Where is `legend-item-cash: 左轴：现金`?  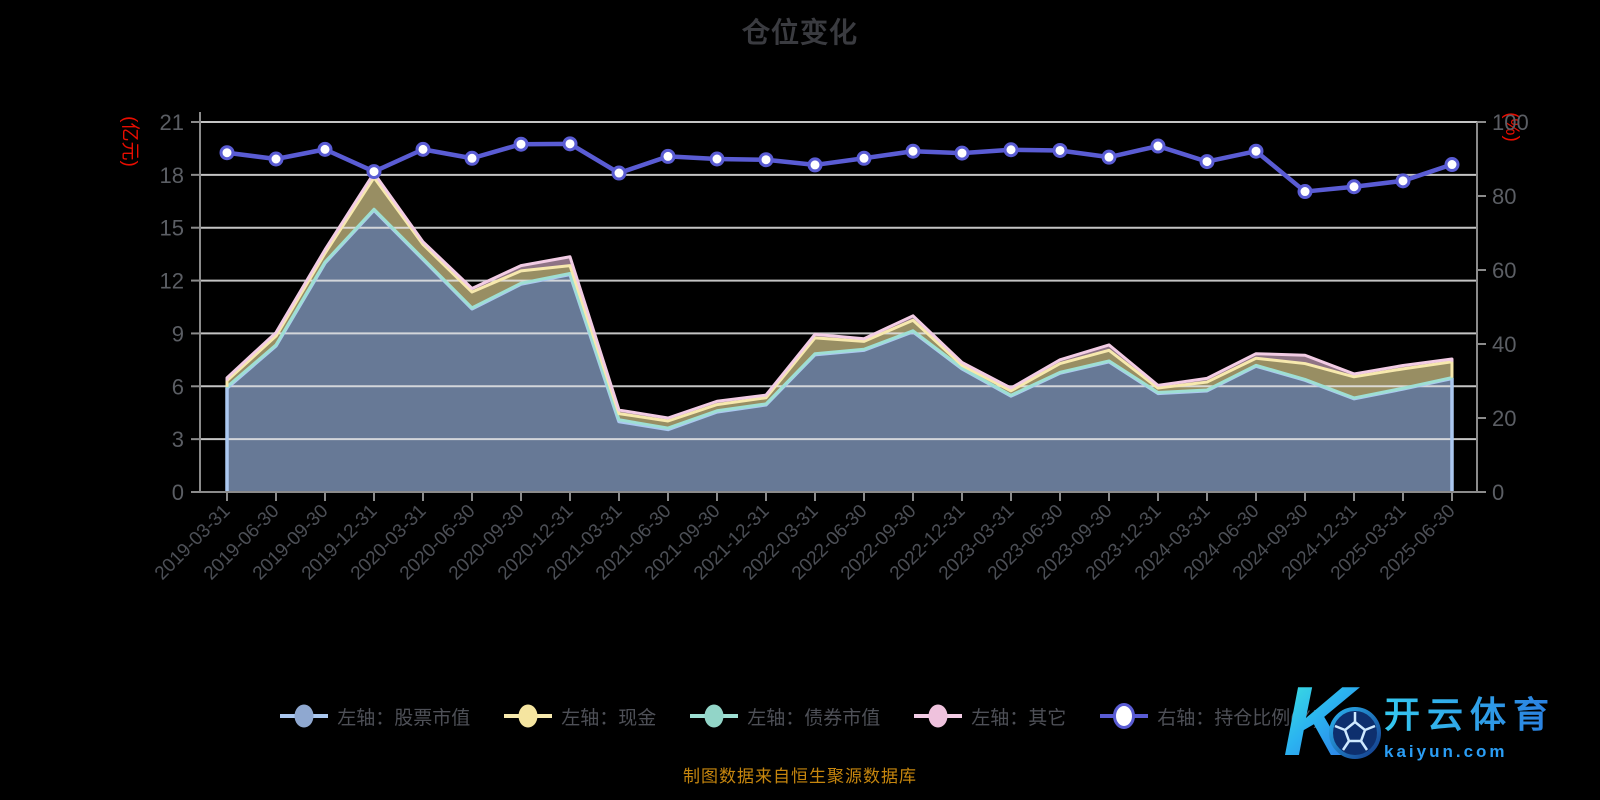 legend-item-cash: 左轴：现金 is located at coordinates (580, 716).